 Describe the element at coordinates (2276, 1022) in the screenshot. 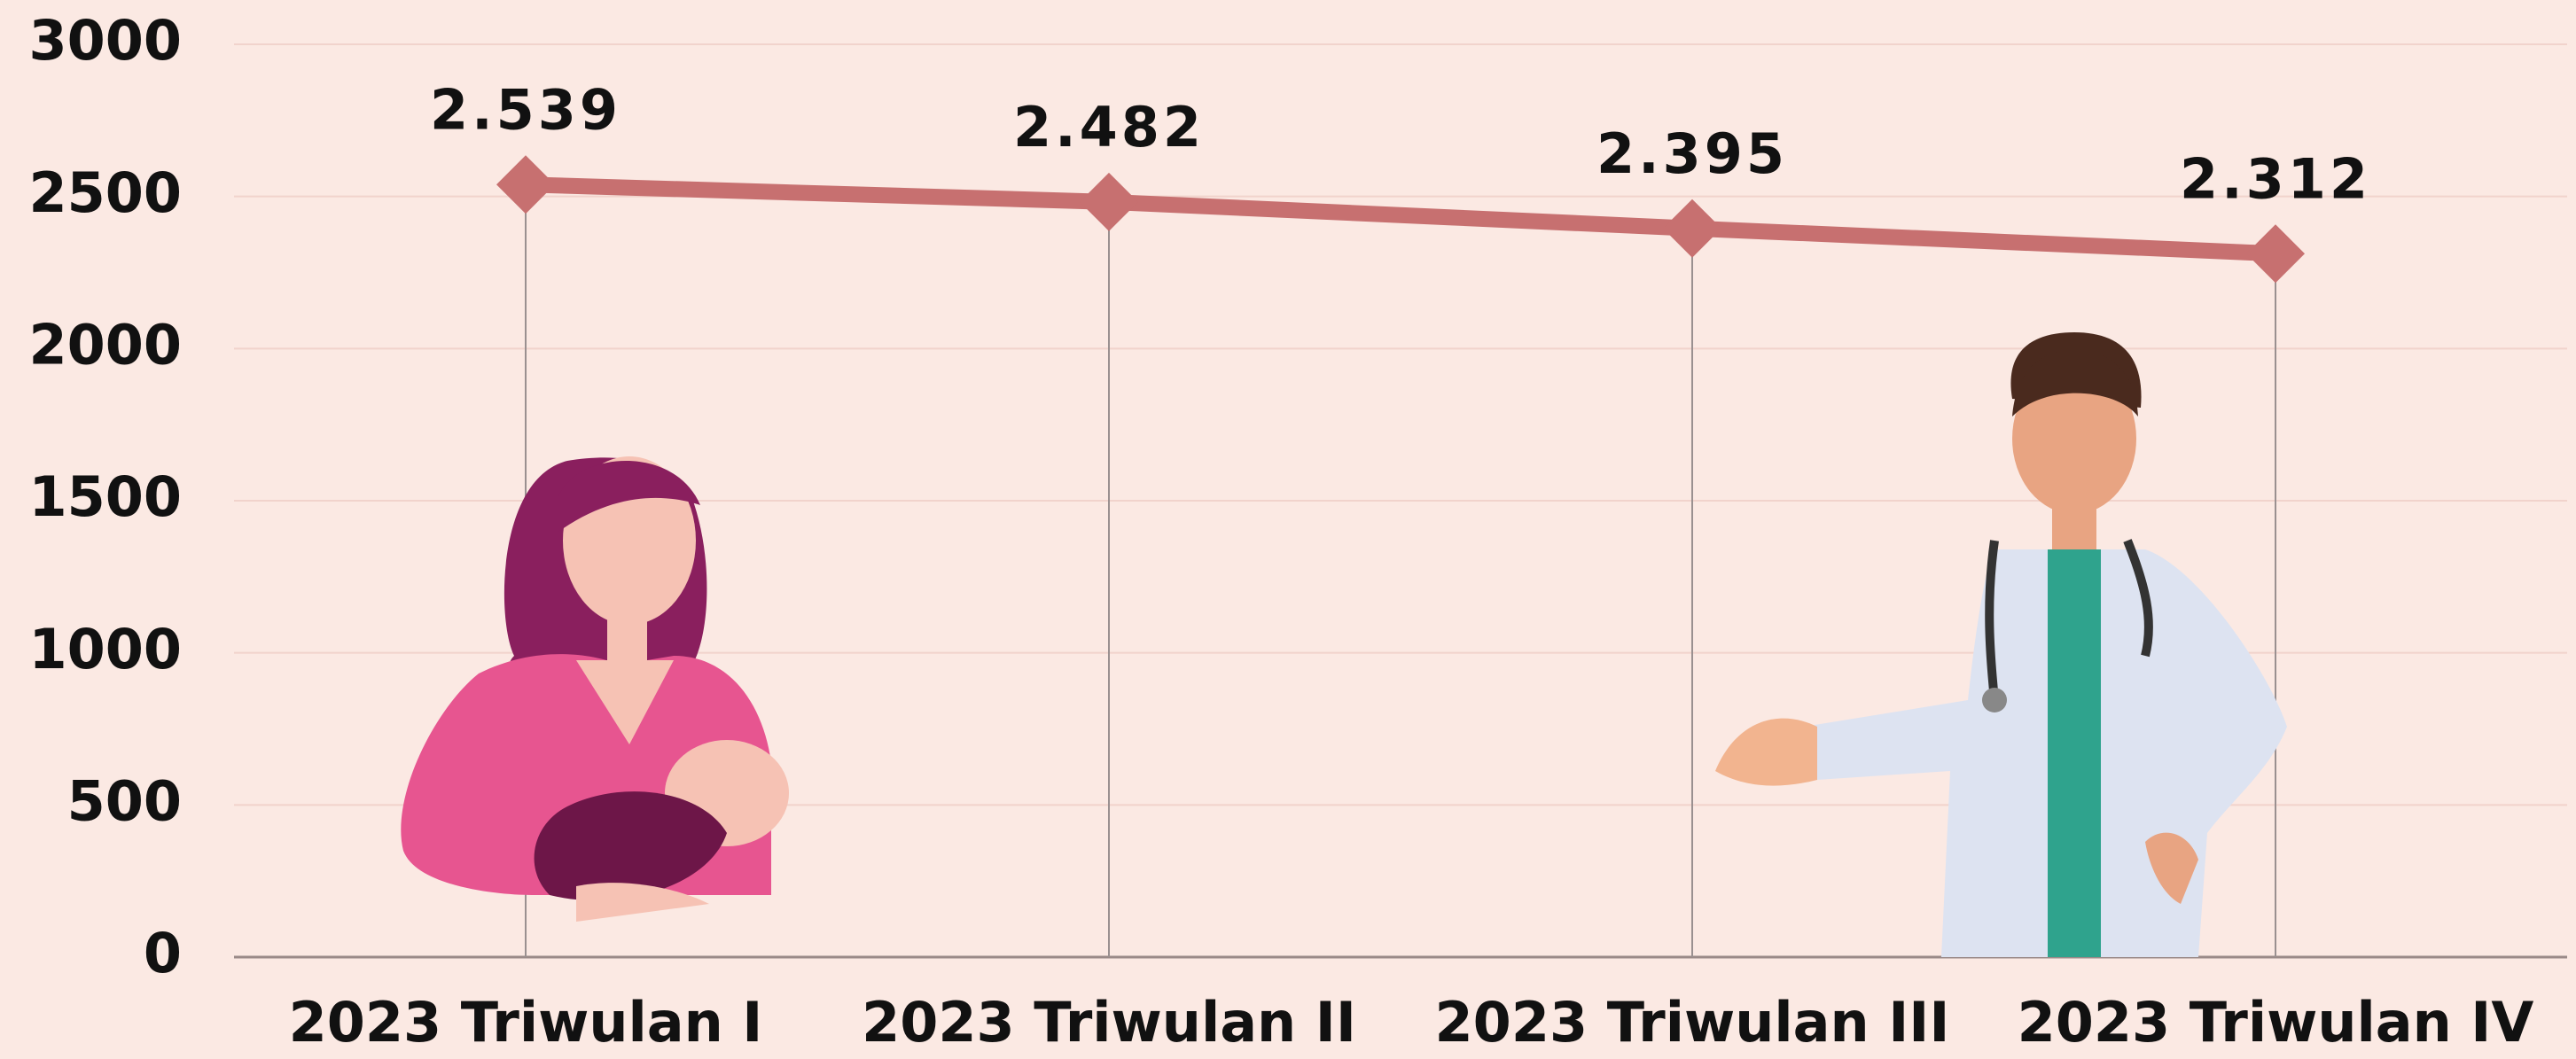

I see `x-tick-label: 2023 Triwulan IV` at that location.